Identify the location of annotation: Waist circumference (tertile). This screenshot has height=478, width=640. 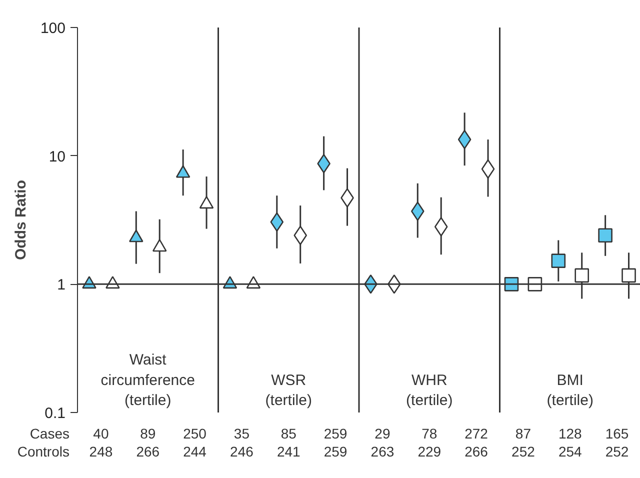
(147, 380).